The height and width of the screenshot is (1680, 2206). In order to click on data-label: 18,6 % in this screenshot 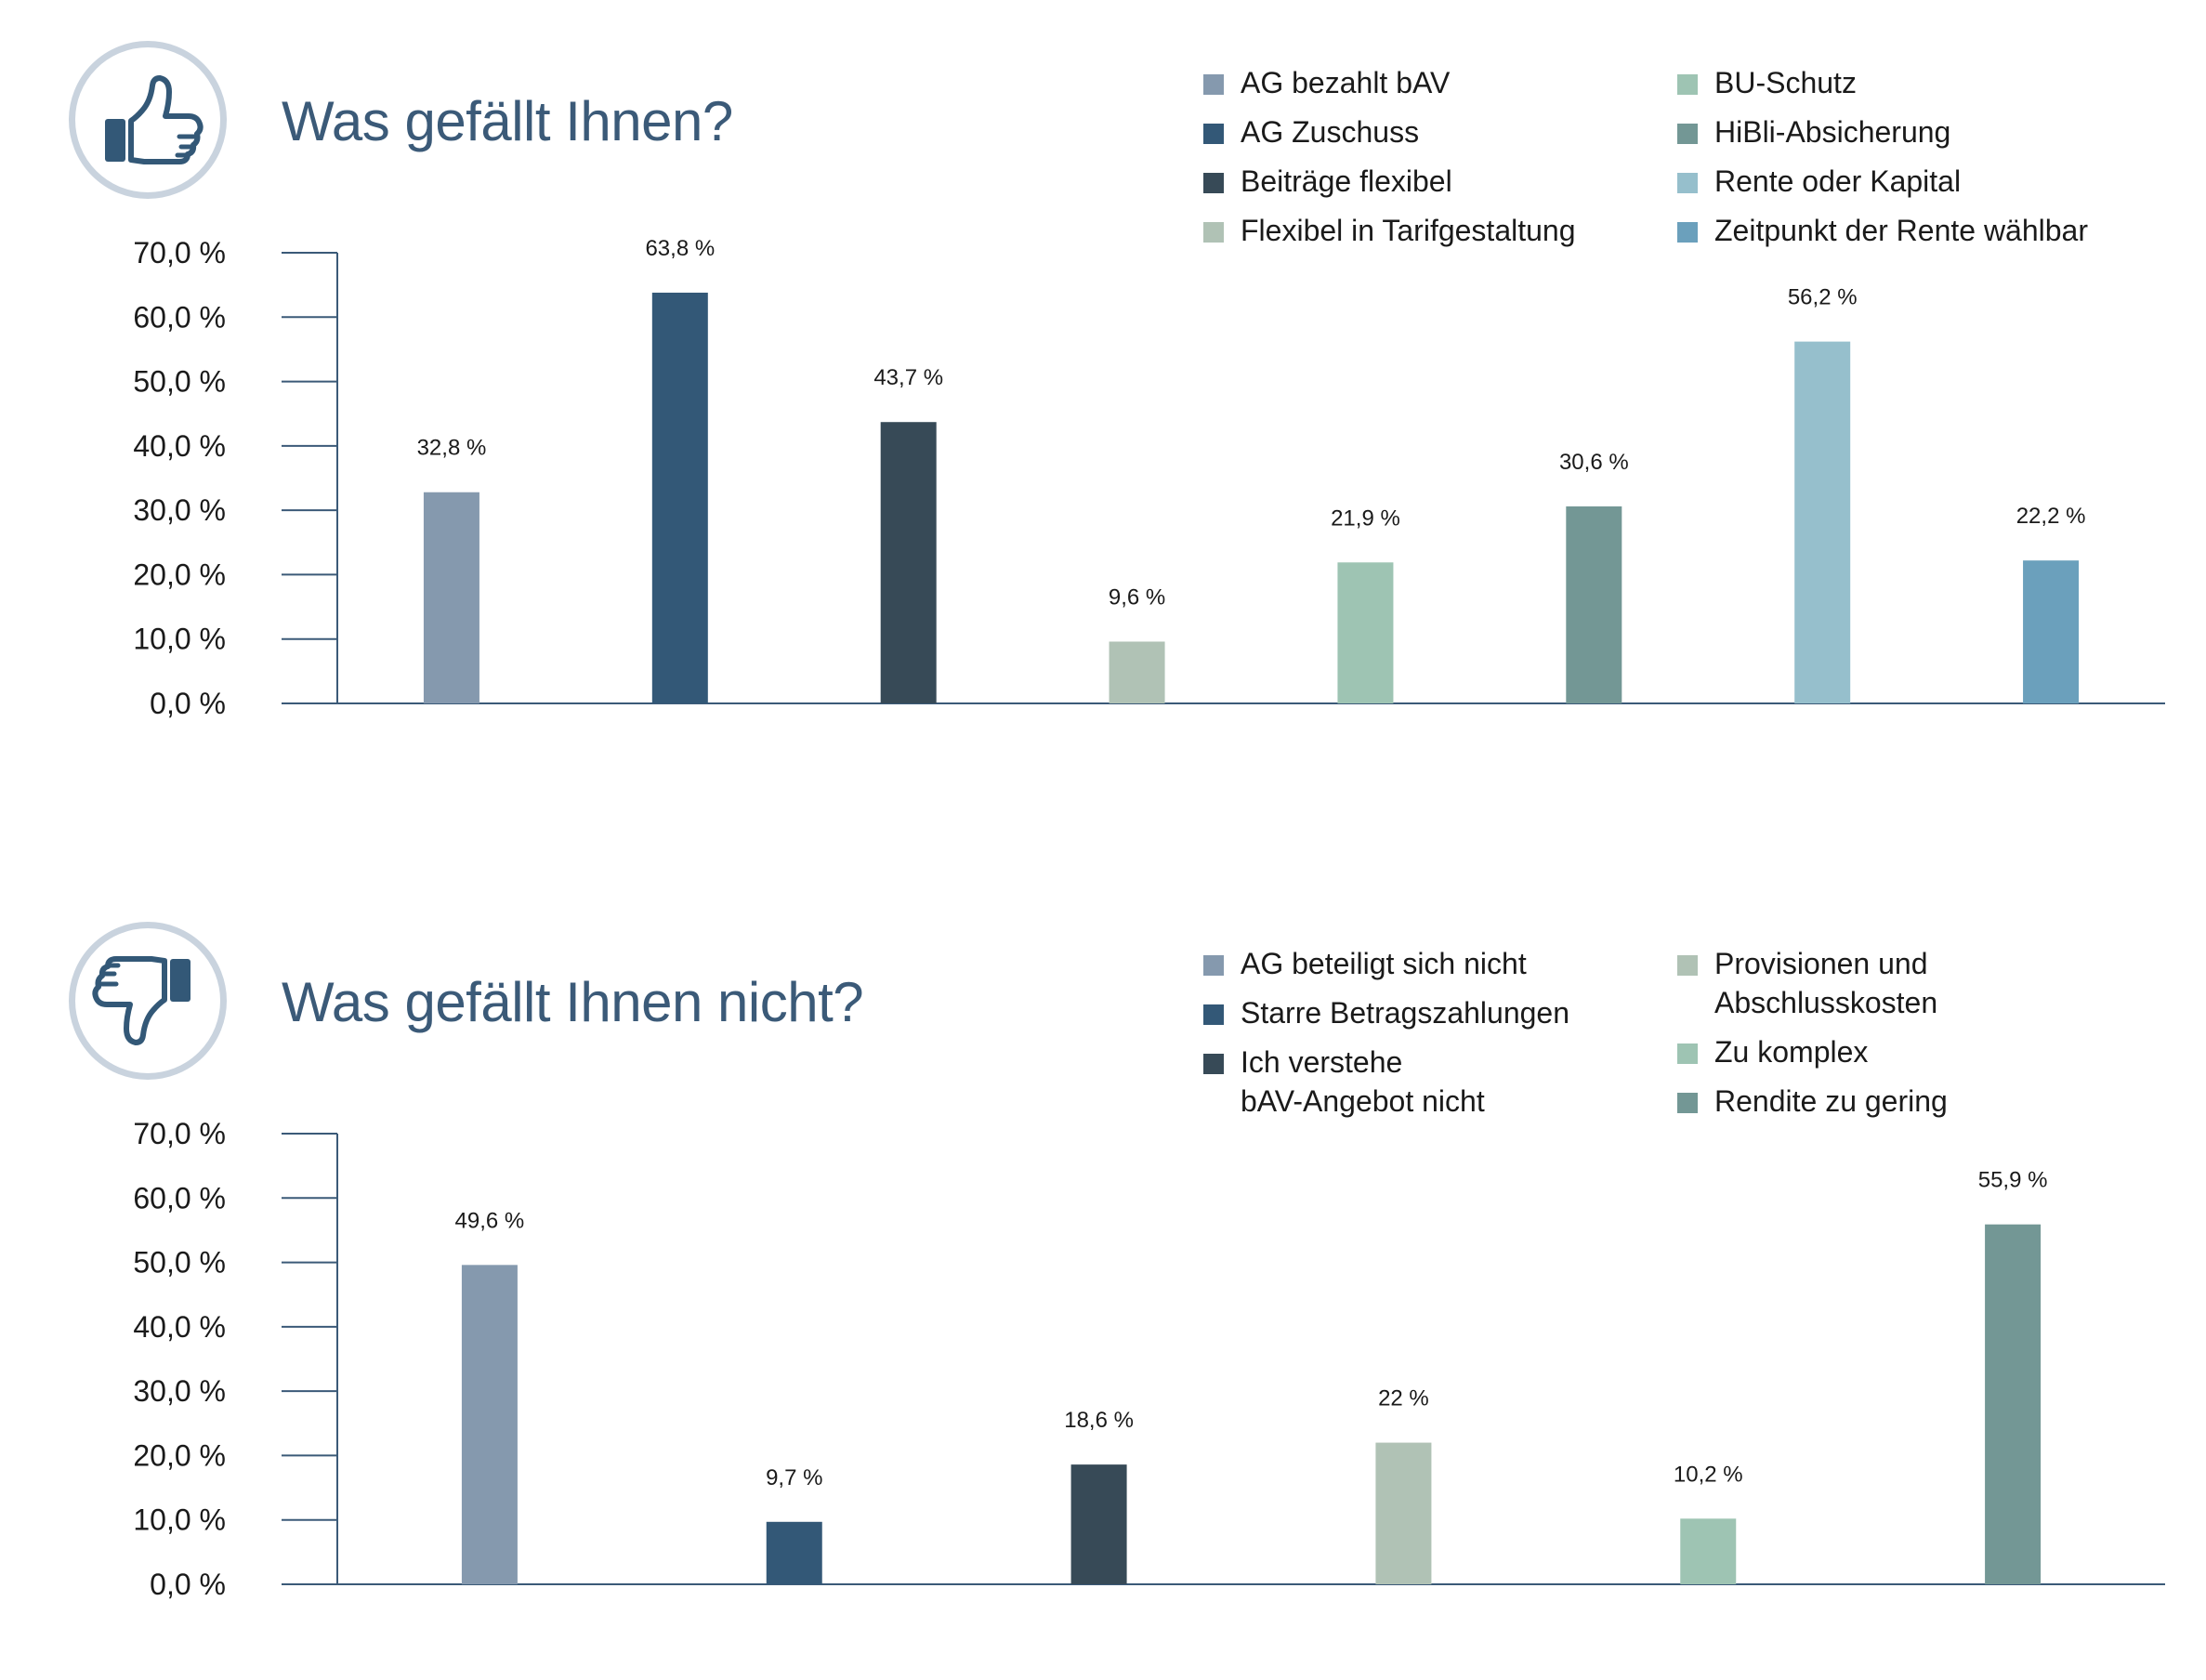, I will do `click(1099, 1420)`.